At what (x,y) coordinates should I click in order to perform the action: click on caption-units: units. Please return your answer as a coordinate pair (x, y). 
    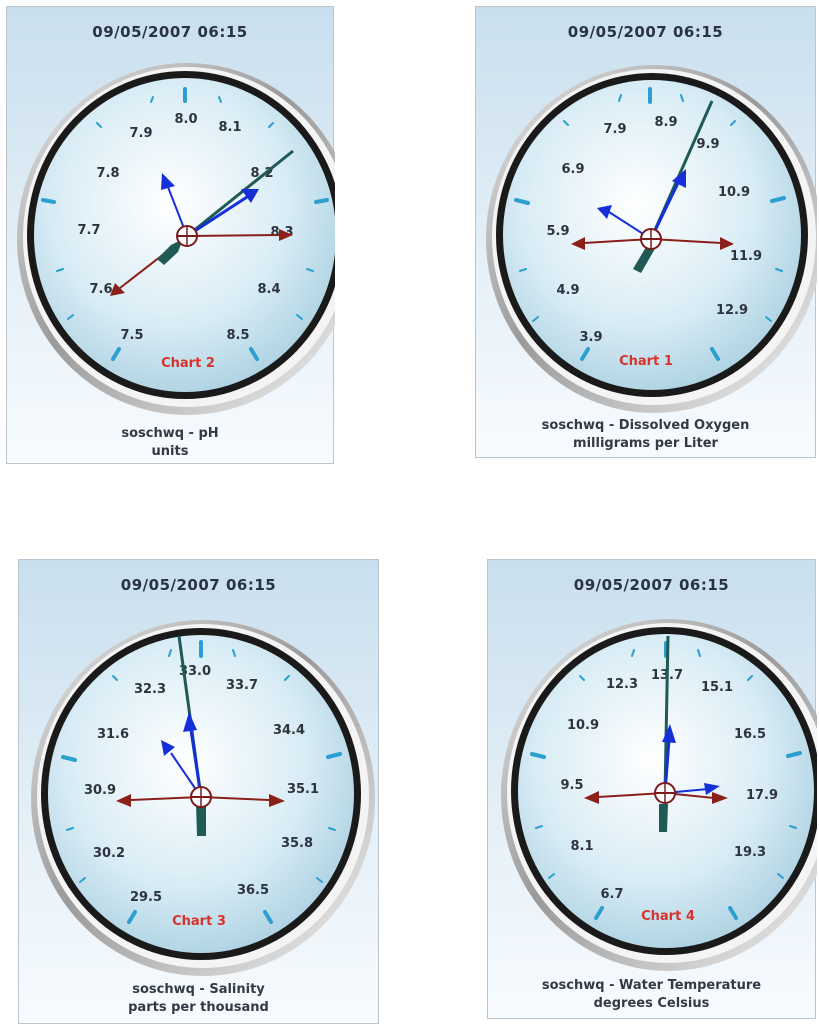
    Looking at the image, I should click on (170, 452).